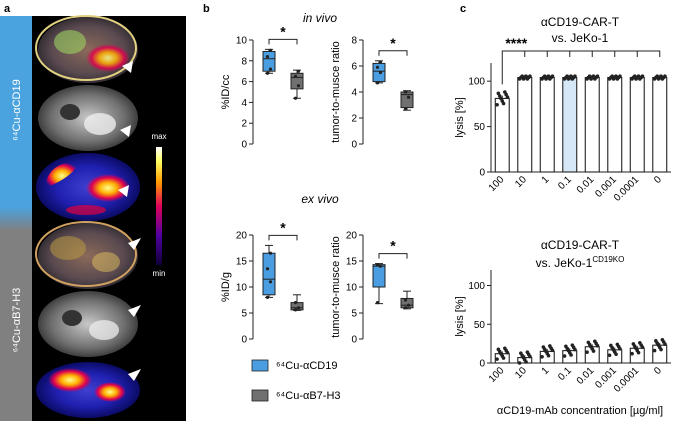  What do you see at coordinates (206, 9) in the screenshot?
I see `panel-letter-b: b` at bounding box center [206, 9].